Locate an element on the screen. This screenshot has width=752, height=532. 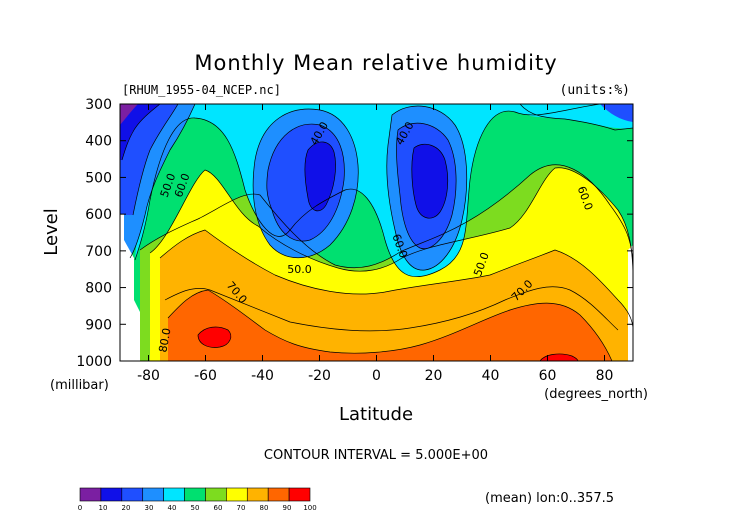
x-unit-label: (degrees_north) is located at coordinates (596, 394).